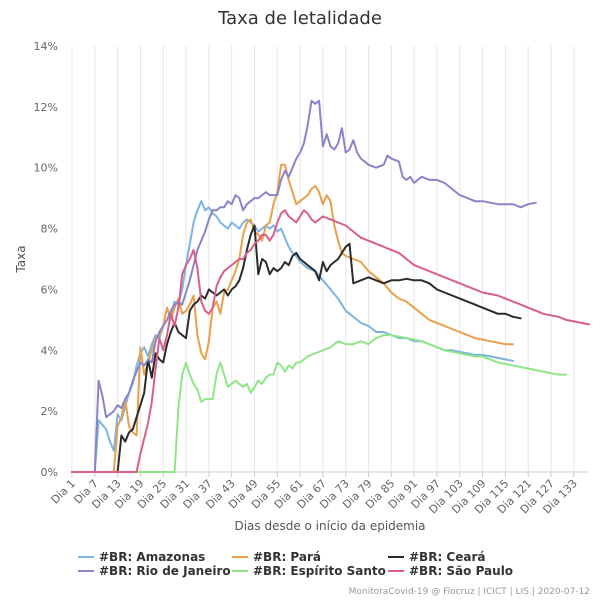 The height and width of the screenshot is (600, 600). I want to click on legend-item-sao-paulo: #BR: São Paulo, so click(450, 571).